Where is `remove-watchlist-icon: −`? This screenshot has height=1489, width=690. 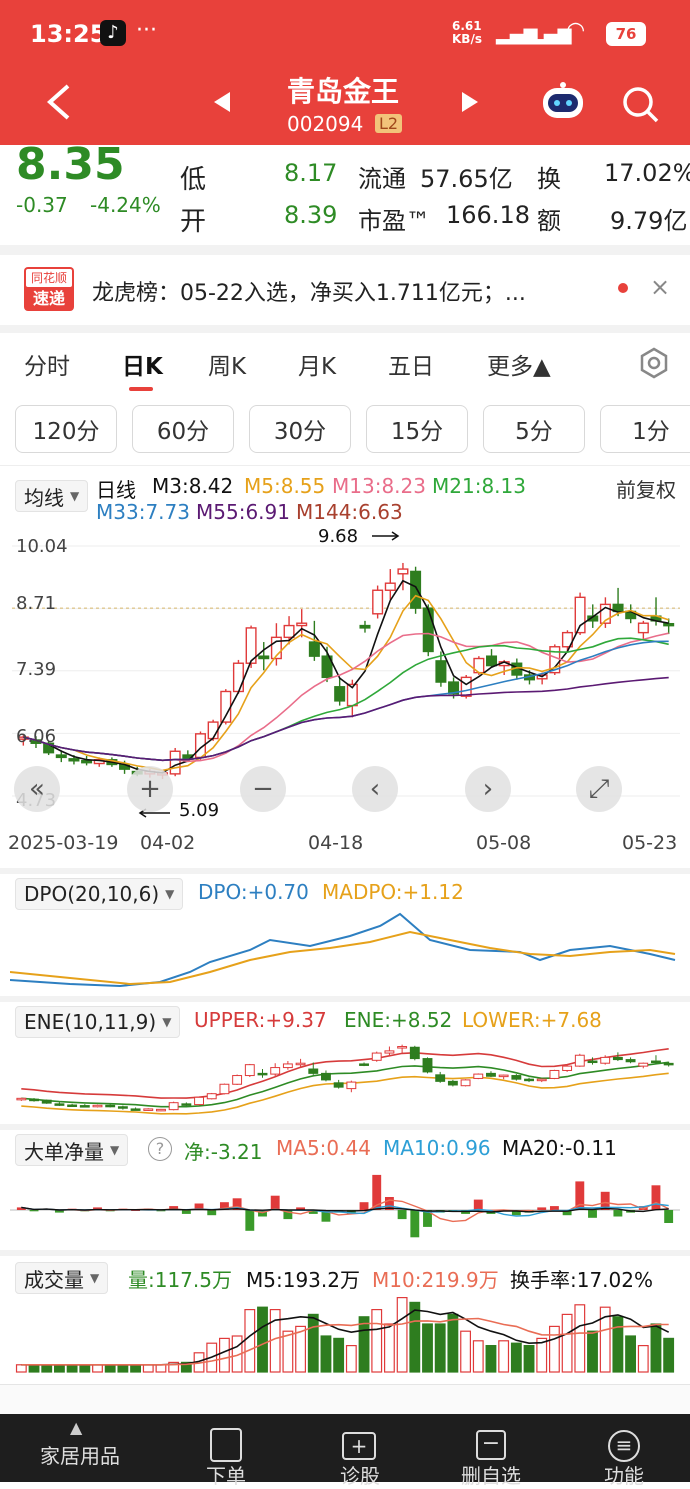
remove-watchlist-icon: − is located at coordinates (491, 1445).